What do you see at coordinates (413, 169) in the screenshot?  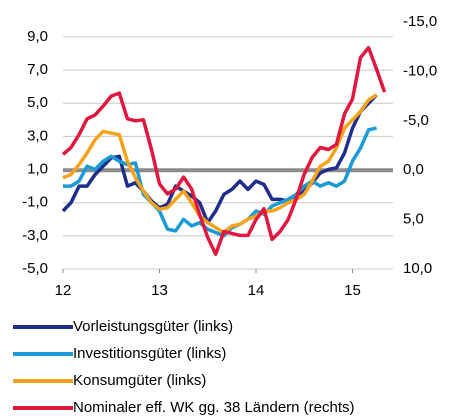 I see `y2-tick-label: 0,0` at bounding box center [413, 169].